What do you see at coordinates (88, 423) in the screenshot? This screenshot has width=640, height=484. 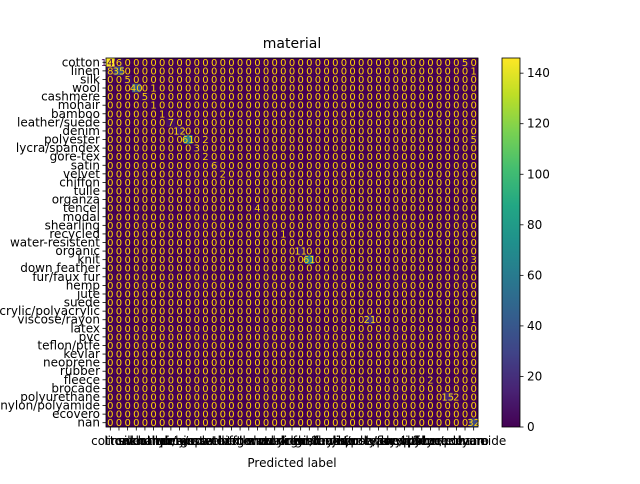 I see `y-tick-label: nan` at bounding box center [88, 423].